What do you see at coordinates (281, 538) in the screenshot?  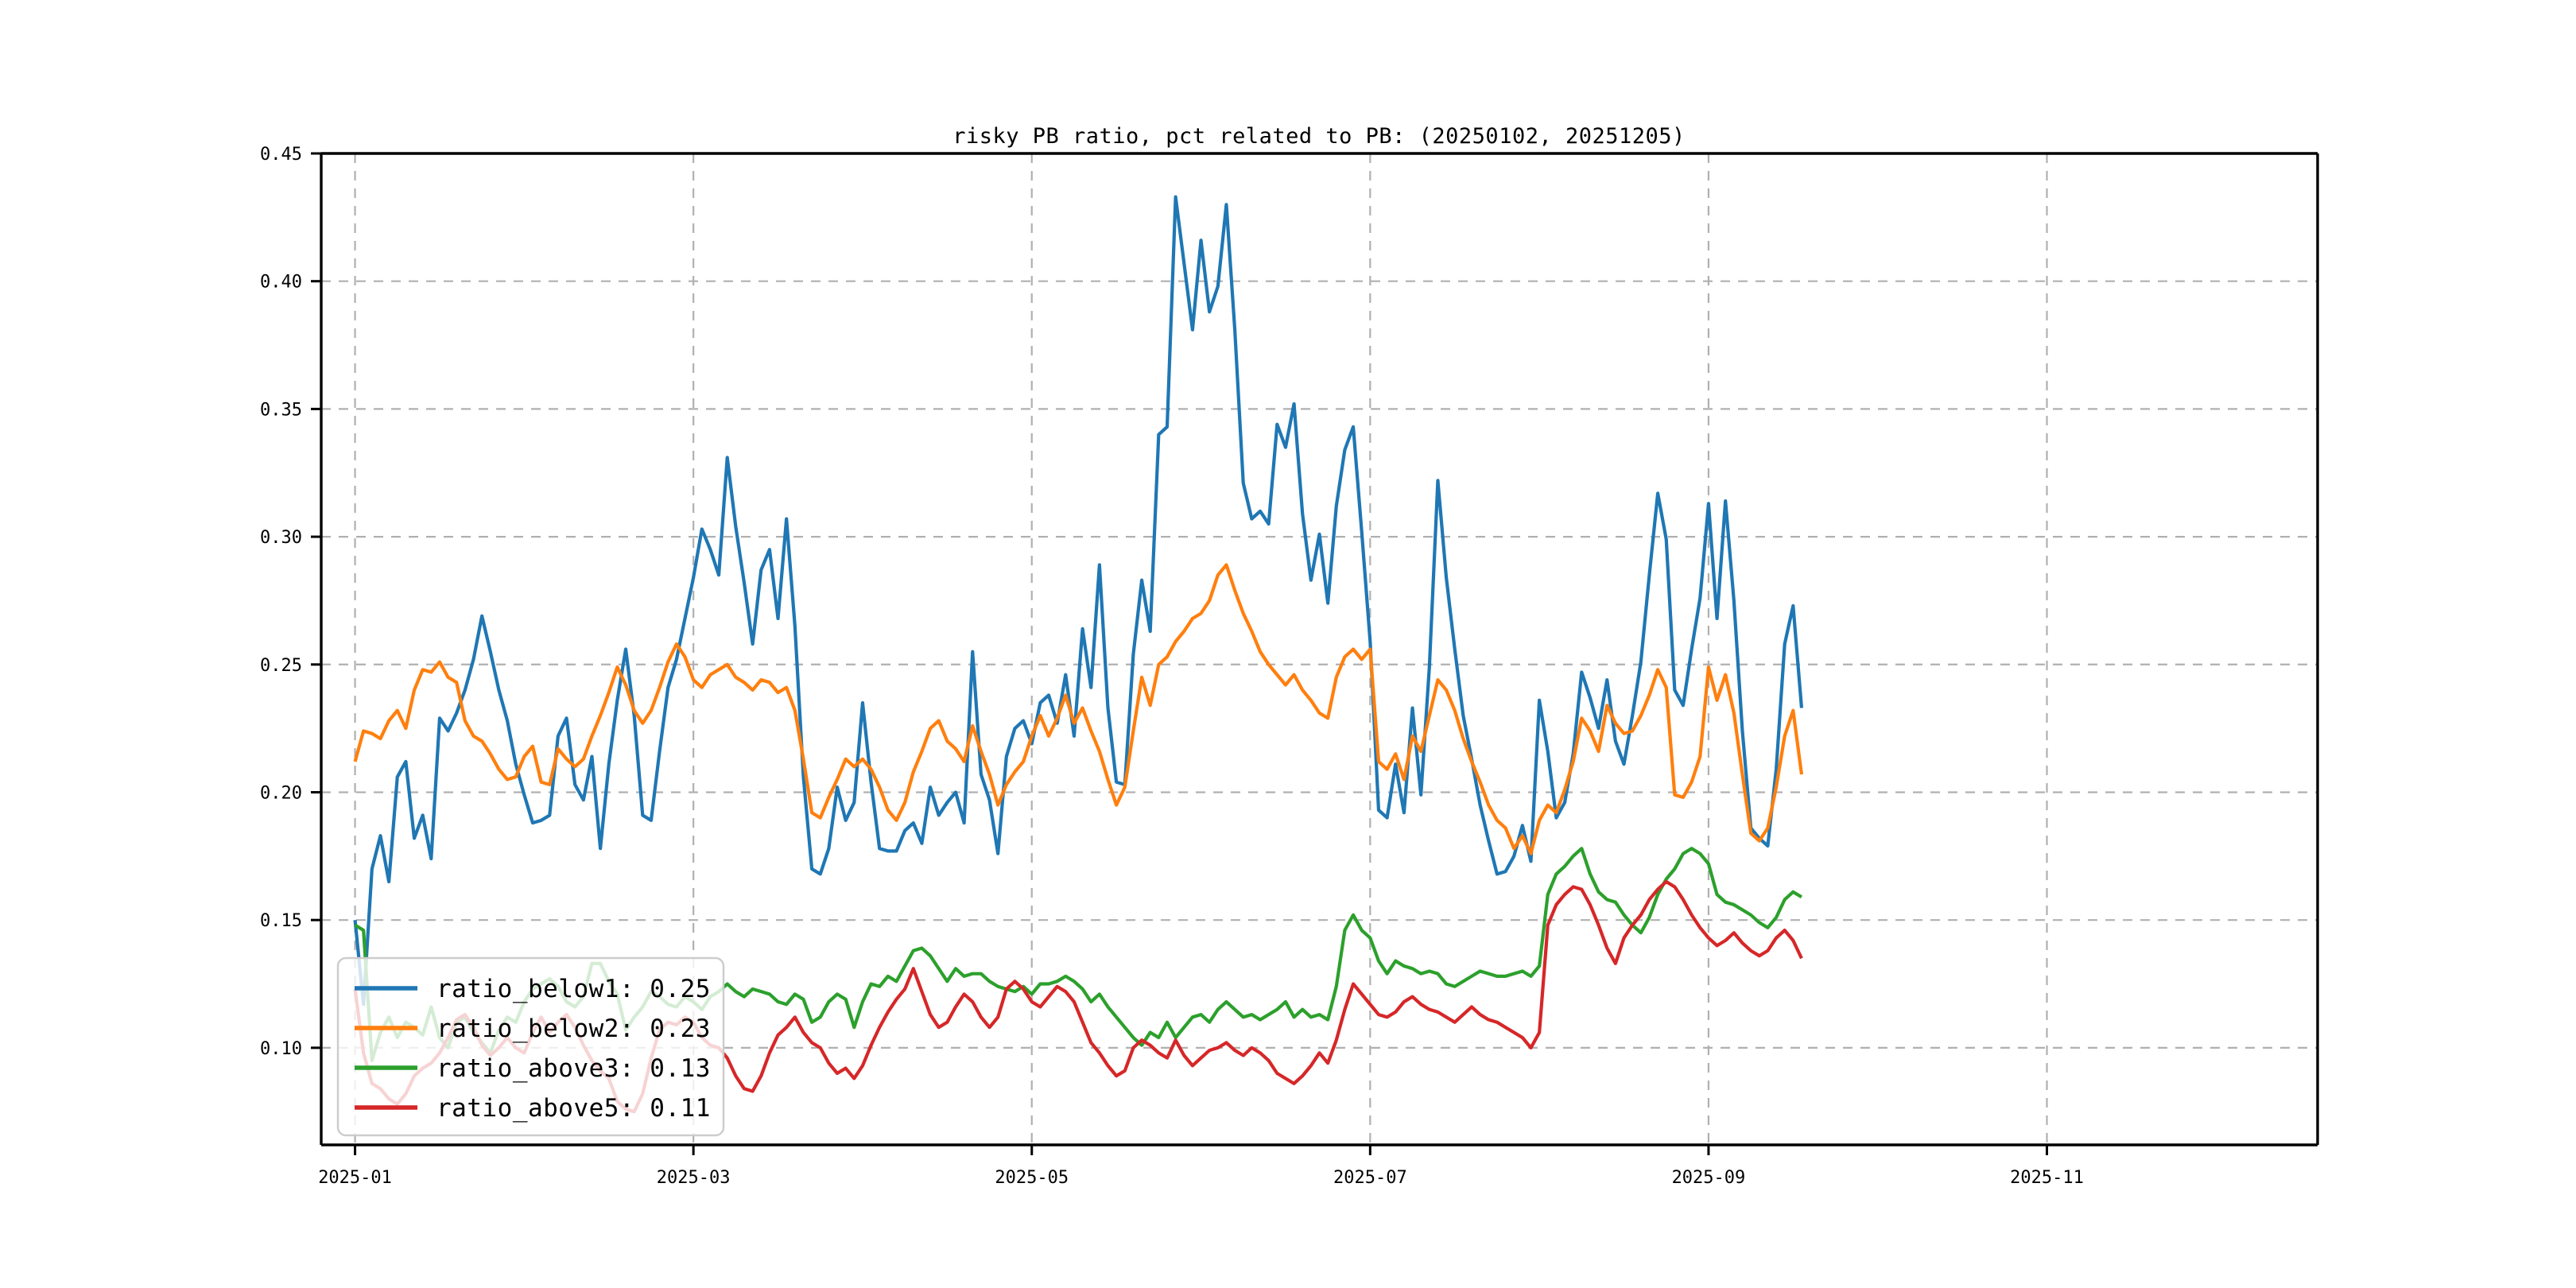 I see `y-tick-label-4: 0.30` at bounding box center [281, 538].